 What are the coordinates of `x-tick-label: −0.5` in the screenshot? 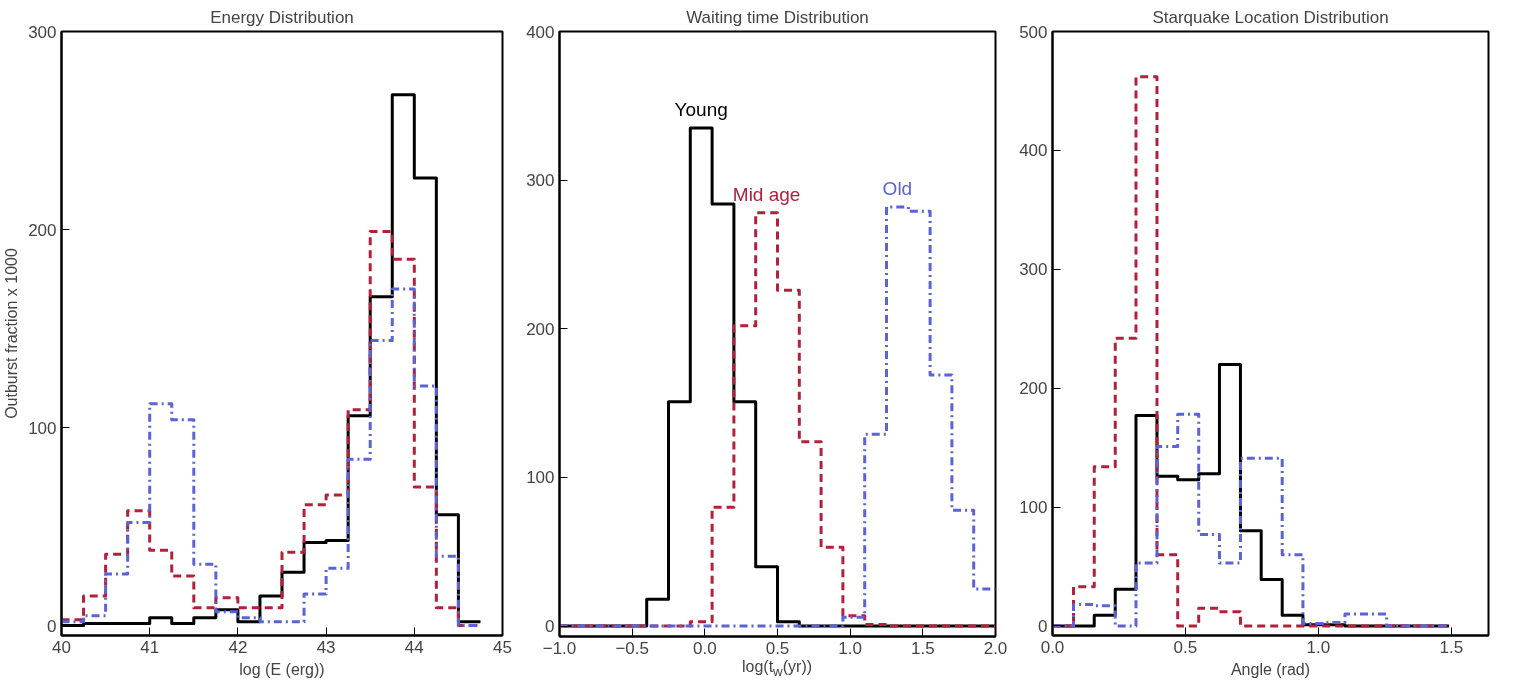 It's located at (632, 648).